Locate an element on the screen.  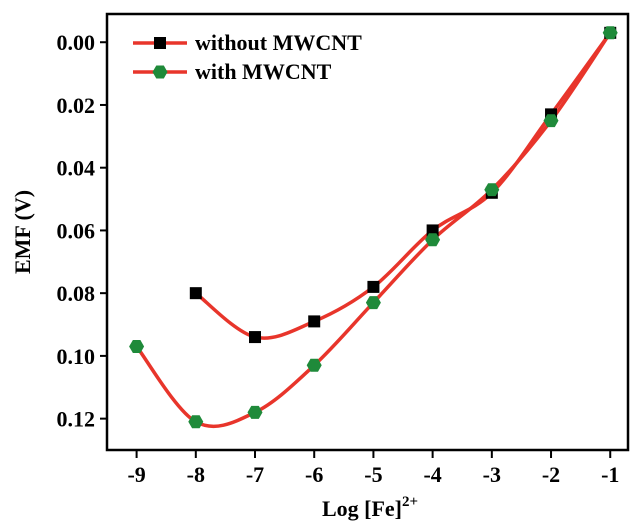
y-tick-label: 0.06 is located at coordinates (76, 230).